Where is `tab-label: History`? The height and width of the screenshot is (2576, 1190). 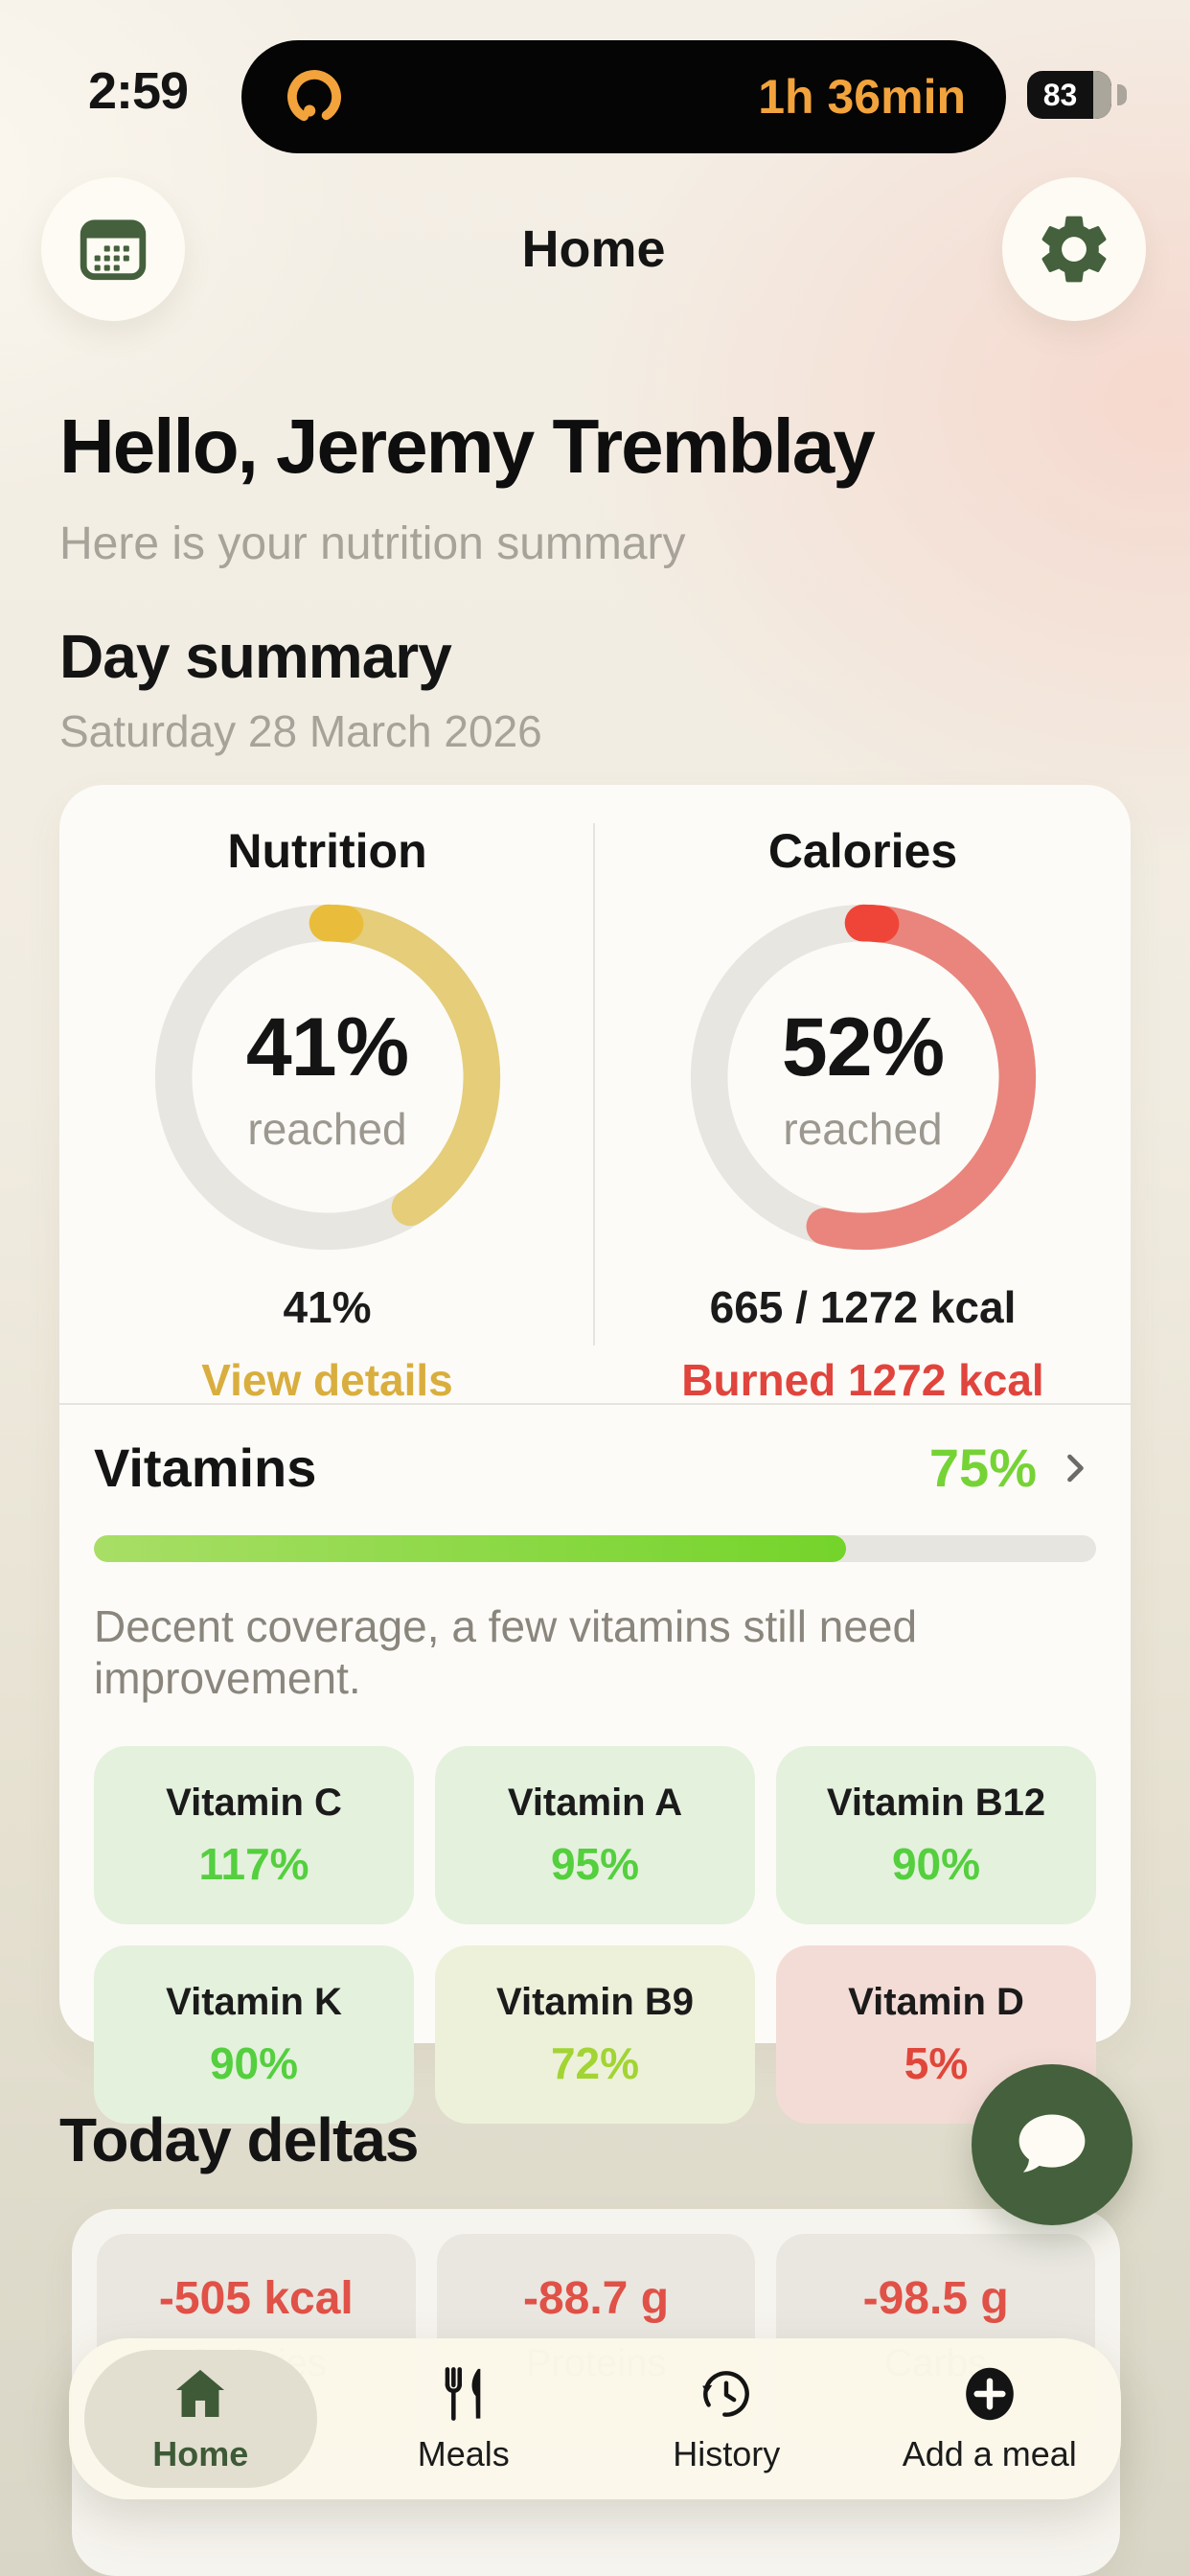 tab-label: History is located at coordinates (727, 2453).